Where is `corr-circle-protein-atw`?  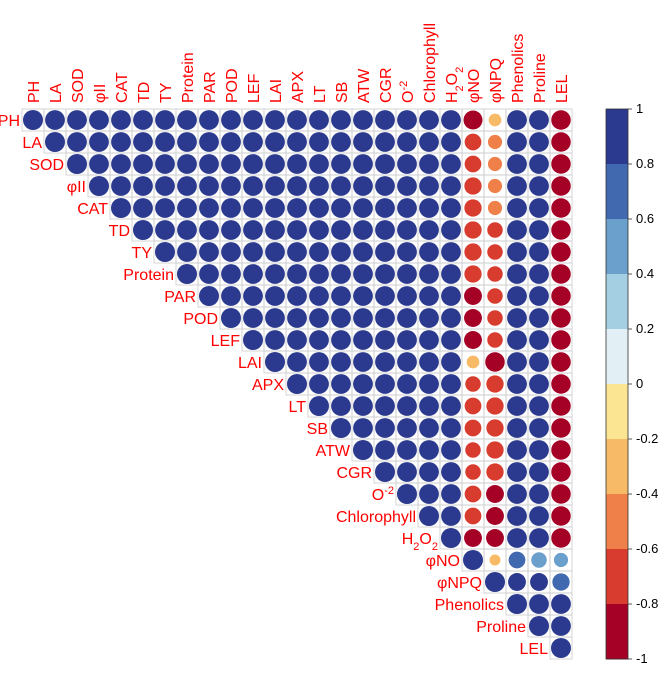 corr-circle-protein-atw is located at coordinates (363, 274).